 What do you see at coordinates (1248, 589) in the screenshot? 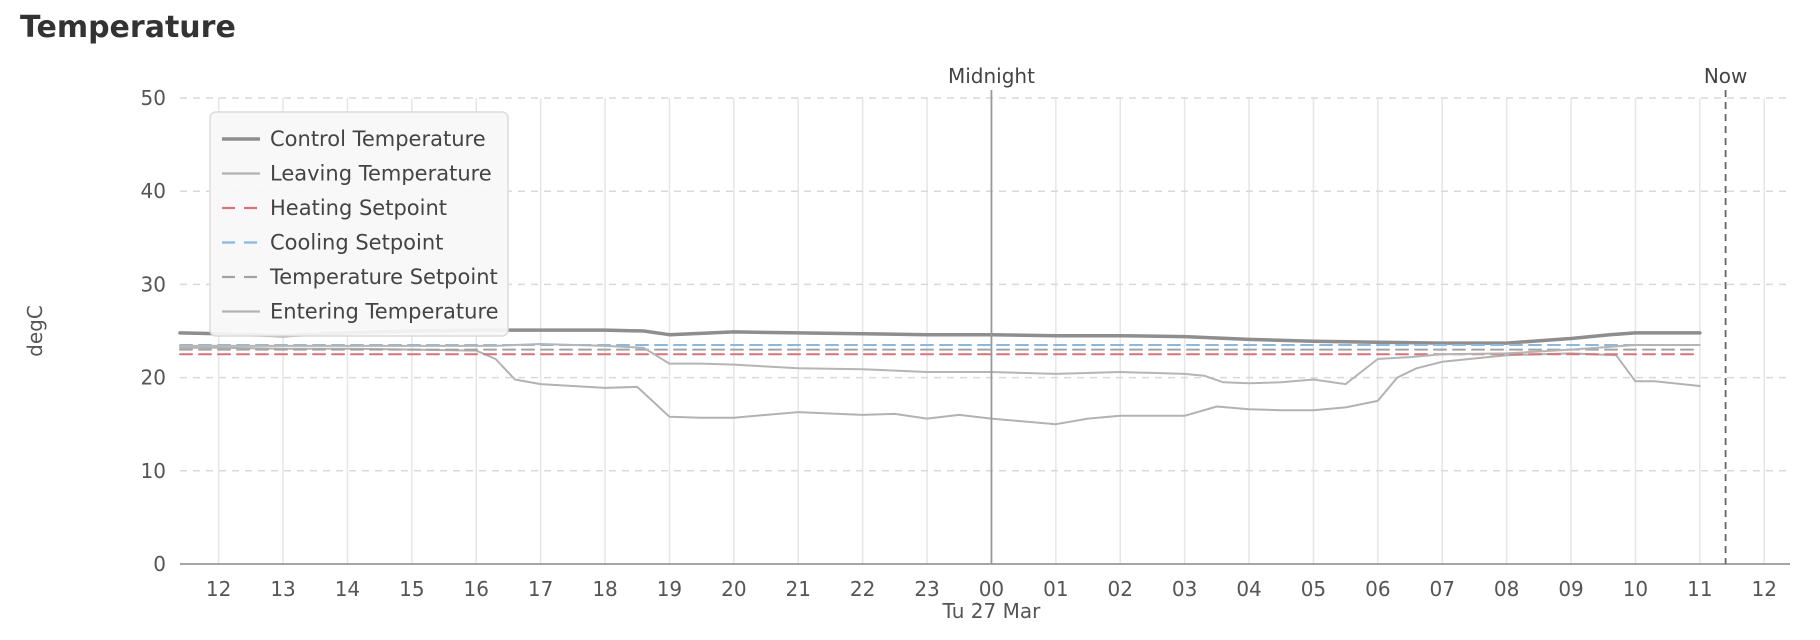
I see `x-tick-label: 04` at bounding box center [1248, 589].